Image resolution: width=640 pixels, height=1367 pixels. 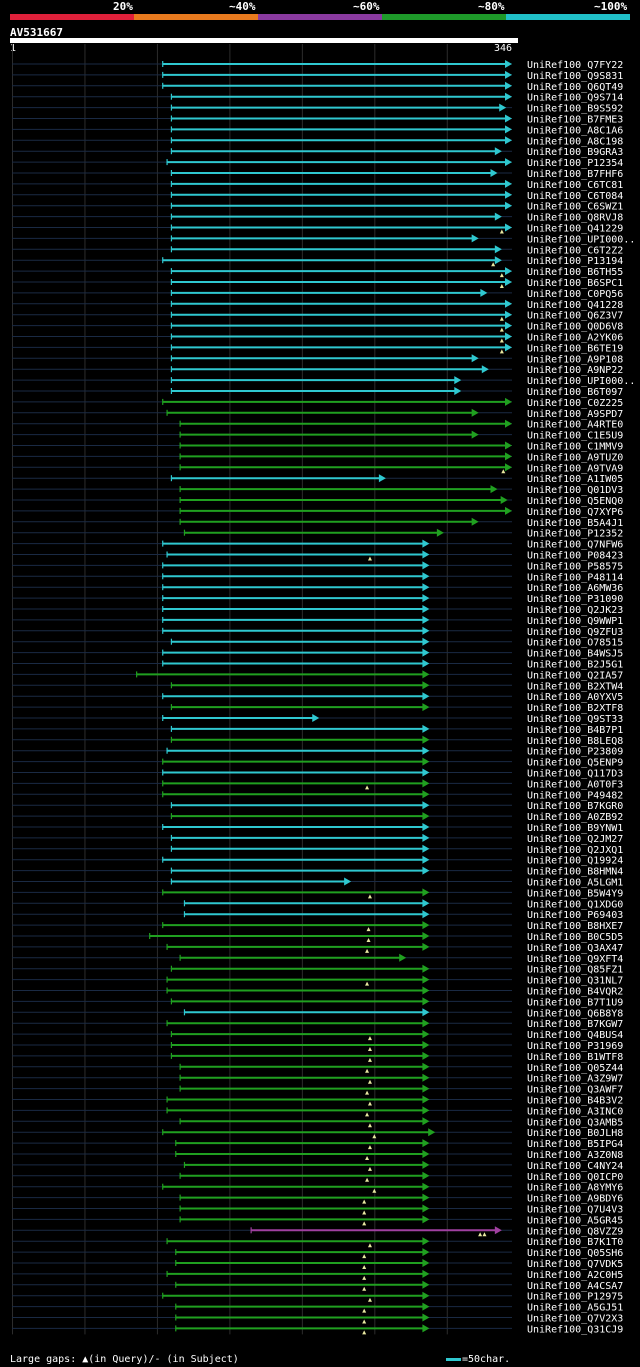 I want to click on hit-label: UniRef100_A4RTE0, so click(x=575, y=425).